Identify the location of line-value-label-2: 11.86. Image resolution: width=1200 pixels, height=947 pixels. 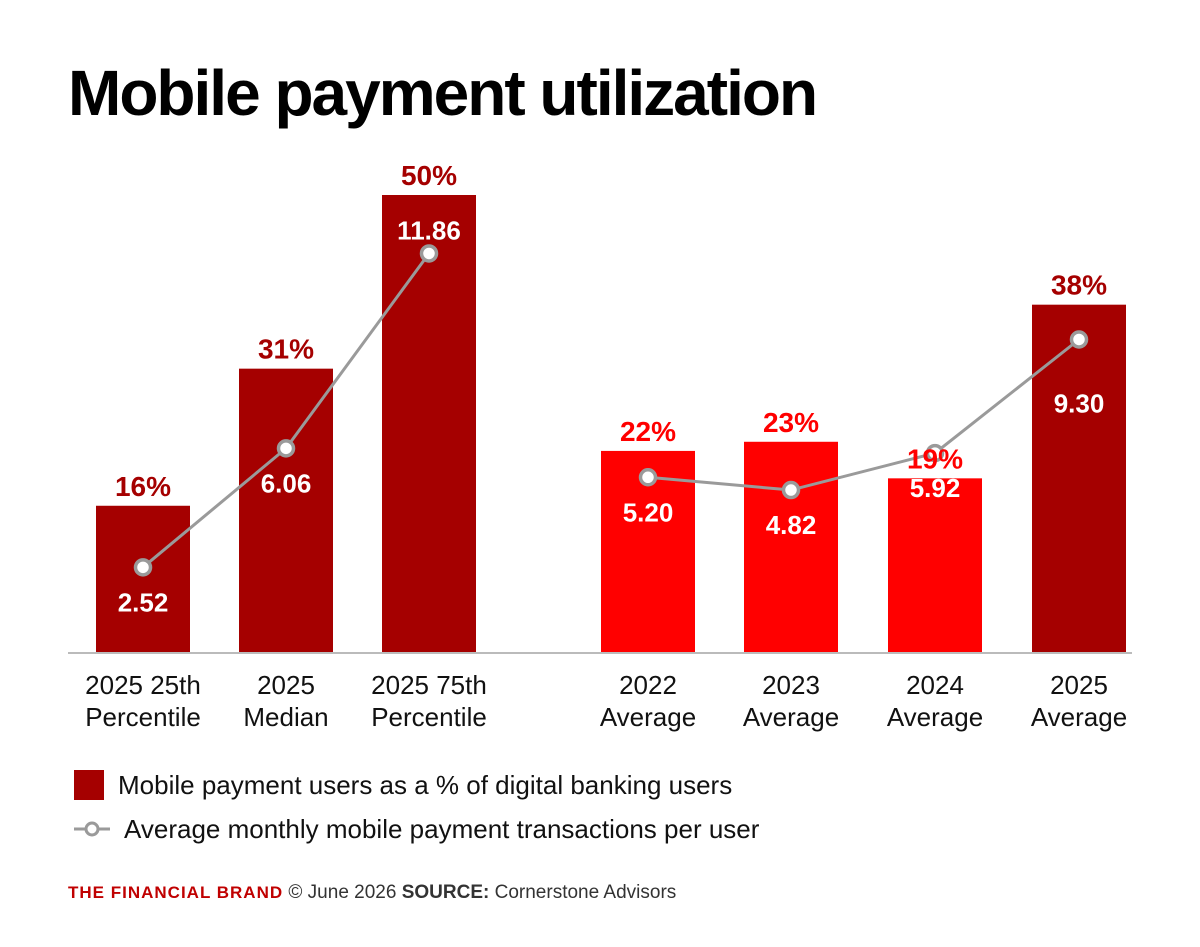
(429, 230).